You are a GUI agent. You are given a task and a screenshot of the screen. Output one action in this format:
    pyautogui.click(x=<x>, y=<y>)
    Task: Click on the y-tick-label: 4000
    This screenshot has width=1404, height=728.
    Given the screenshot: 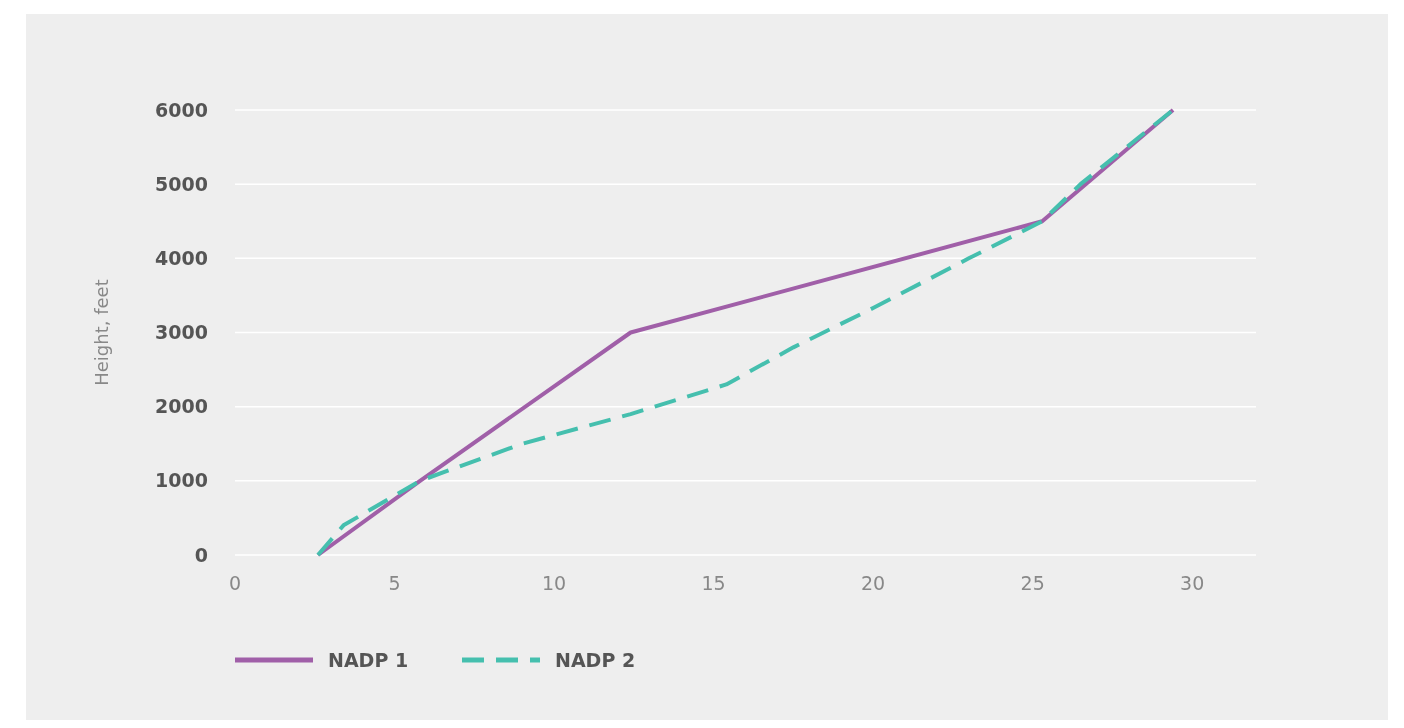 What is the action you would take?
    pyautogui.click(x=181, y=257)
    